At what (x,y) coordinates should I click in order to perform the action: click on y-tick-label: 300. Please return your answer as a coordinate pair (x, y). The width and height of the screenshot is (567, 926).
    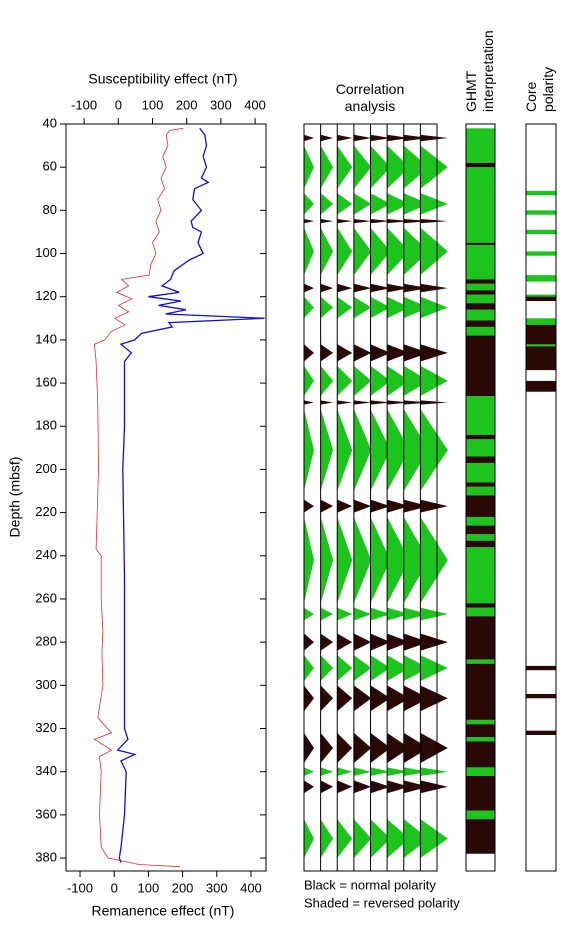
    Looking at the image, I should click on (46, 684).